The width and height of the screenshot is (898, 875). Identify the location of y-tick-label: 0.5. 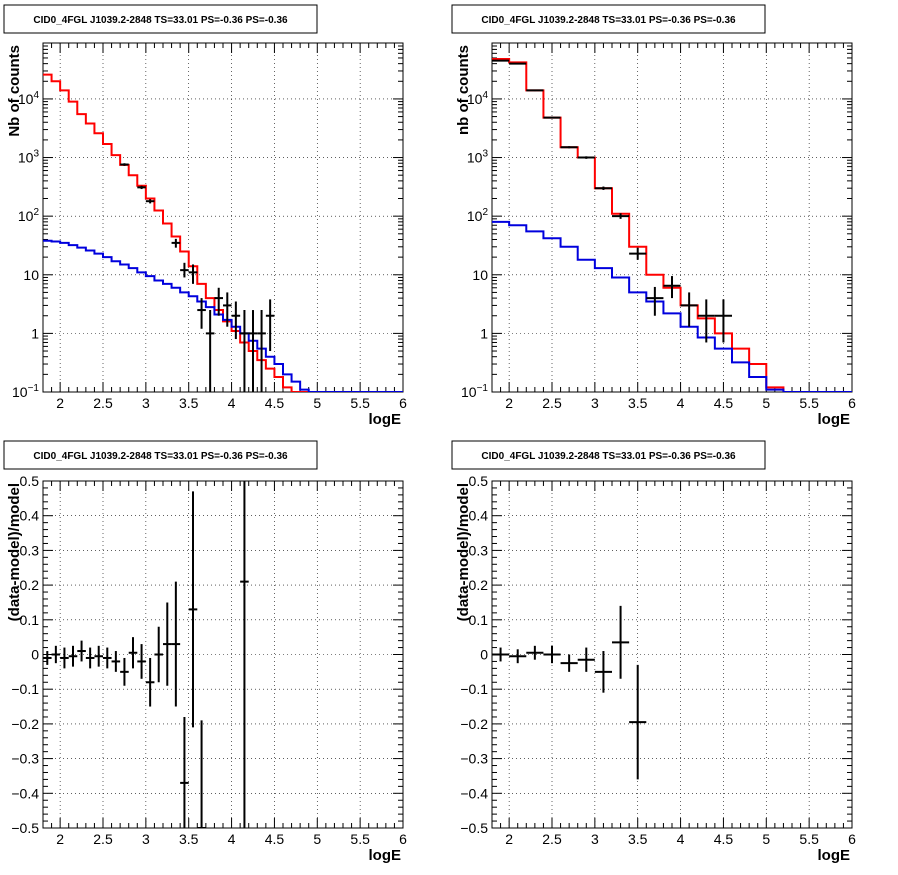
(479, 481).